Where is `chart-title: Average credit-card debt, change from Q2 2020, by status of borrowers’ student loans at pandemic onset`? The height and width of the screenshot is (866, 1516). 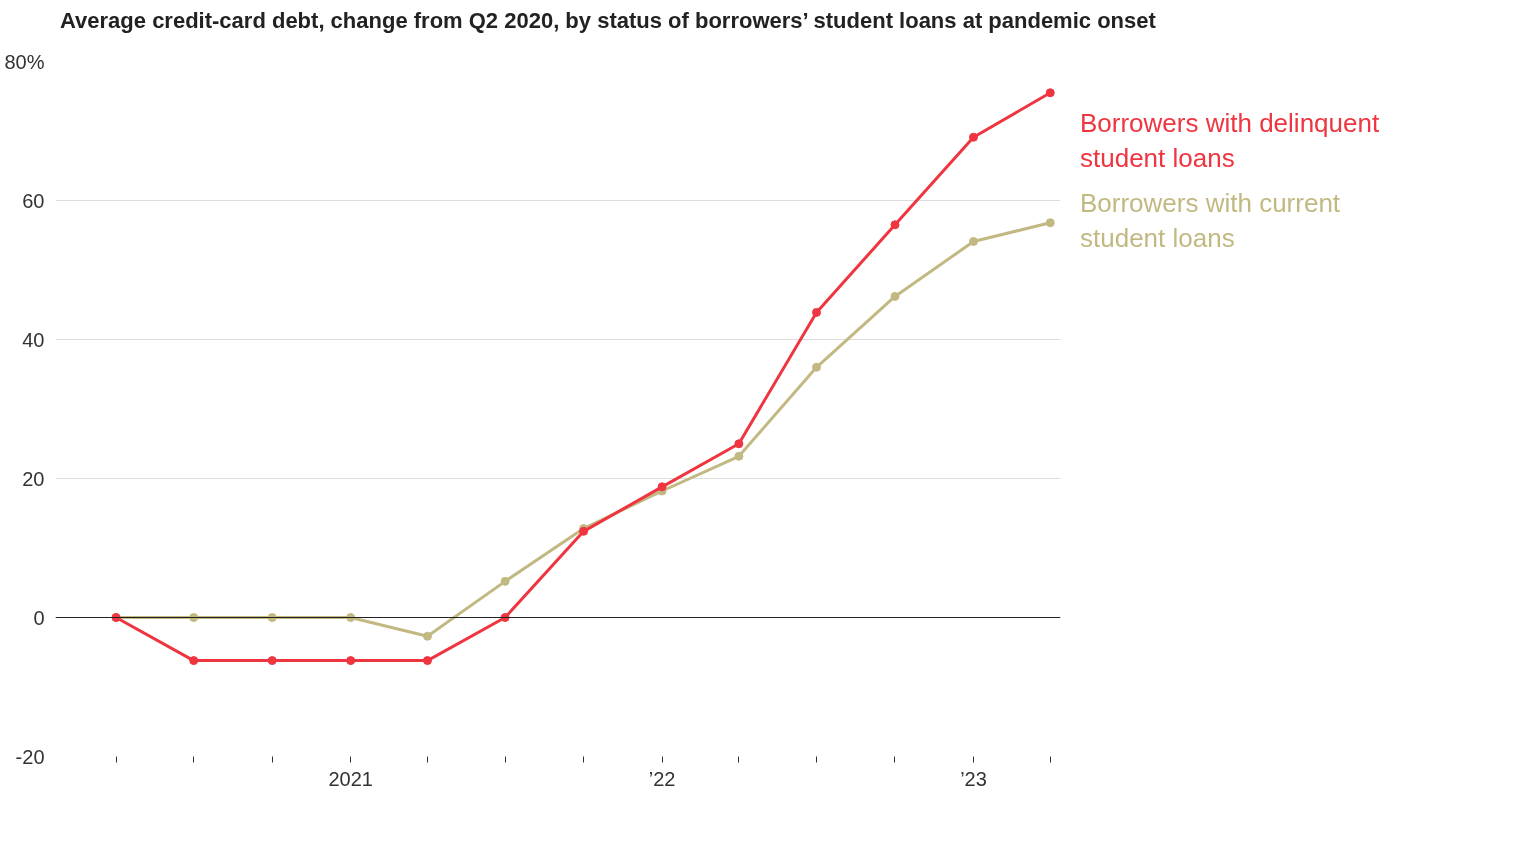
chart-title: Average credit-card debt, change from Q2 2020, by status of borrowers’ student loans at pandemic onset is located at coordinates (608, 21).